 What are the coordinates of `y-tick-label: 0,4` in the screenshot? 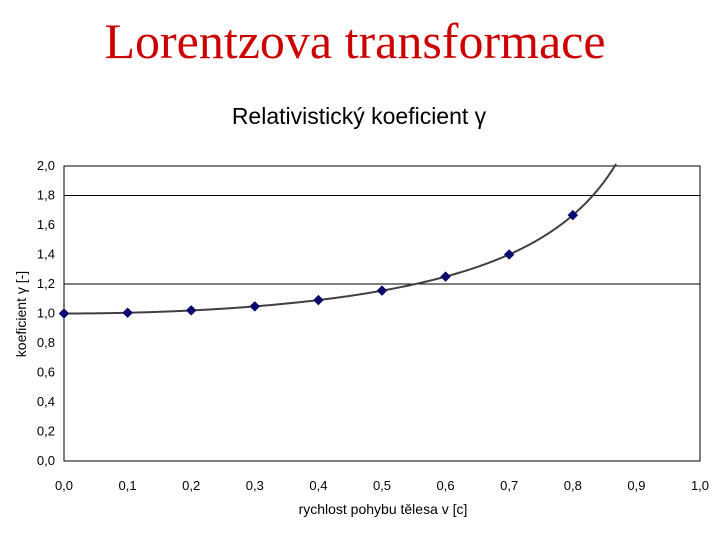 It's located at (46, 401).